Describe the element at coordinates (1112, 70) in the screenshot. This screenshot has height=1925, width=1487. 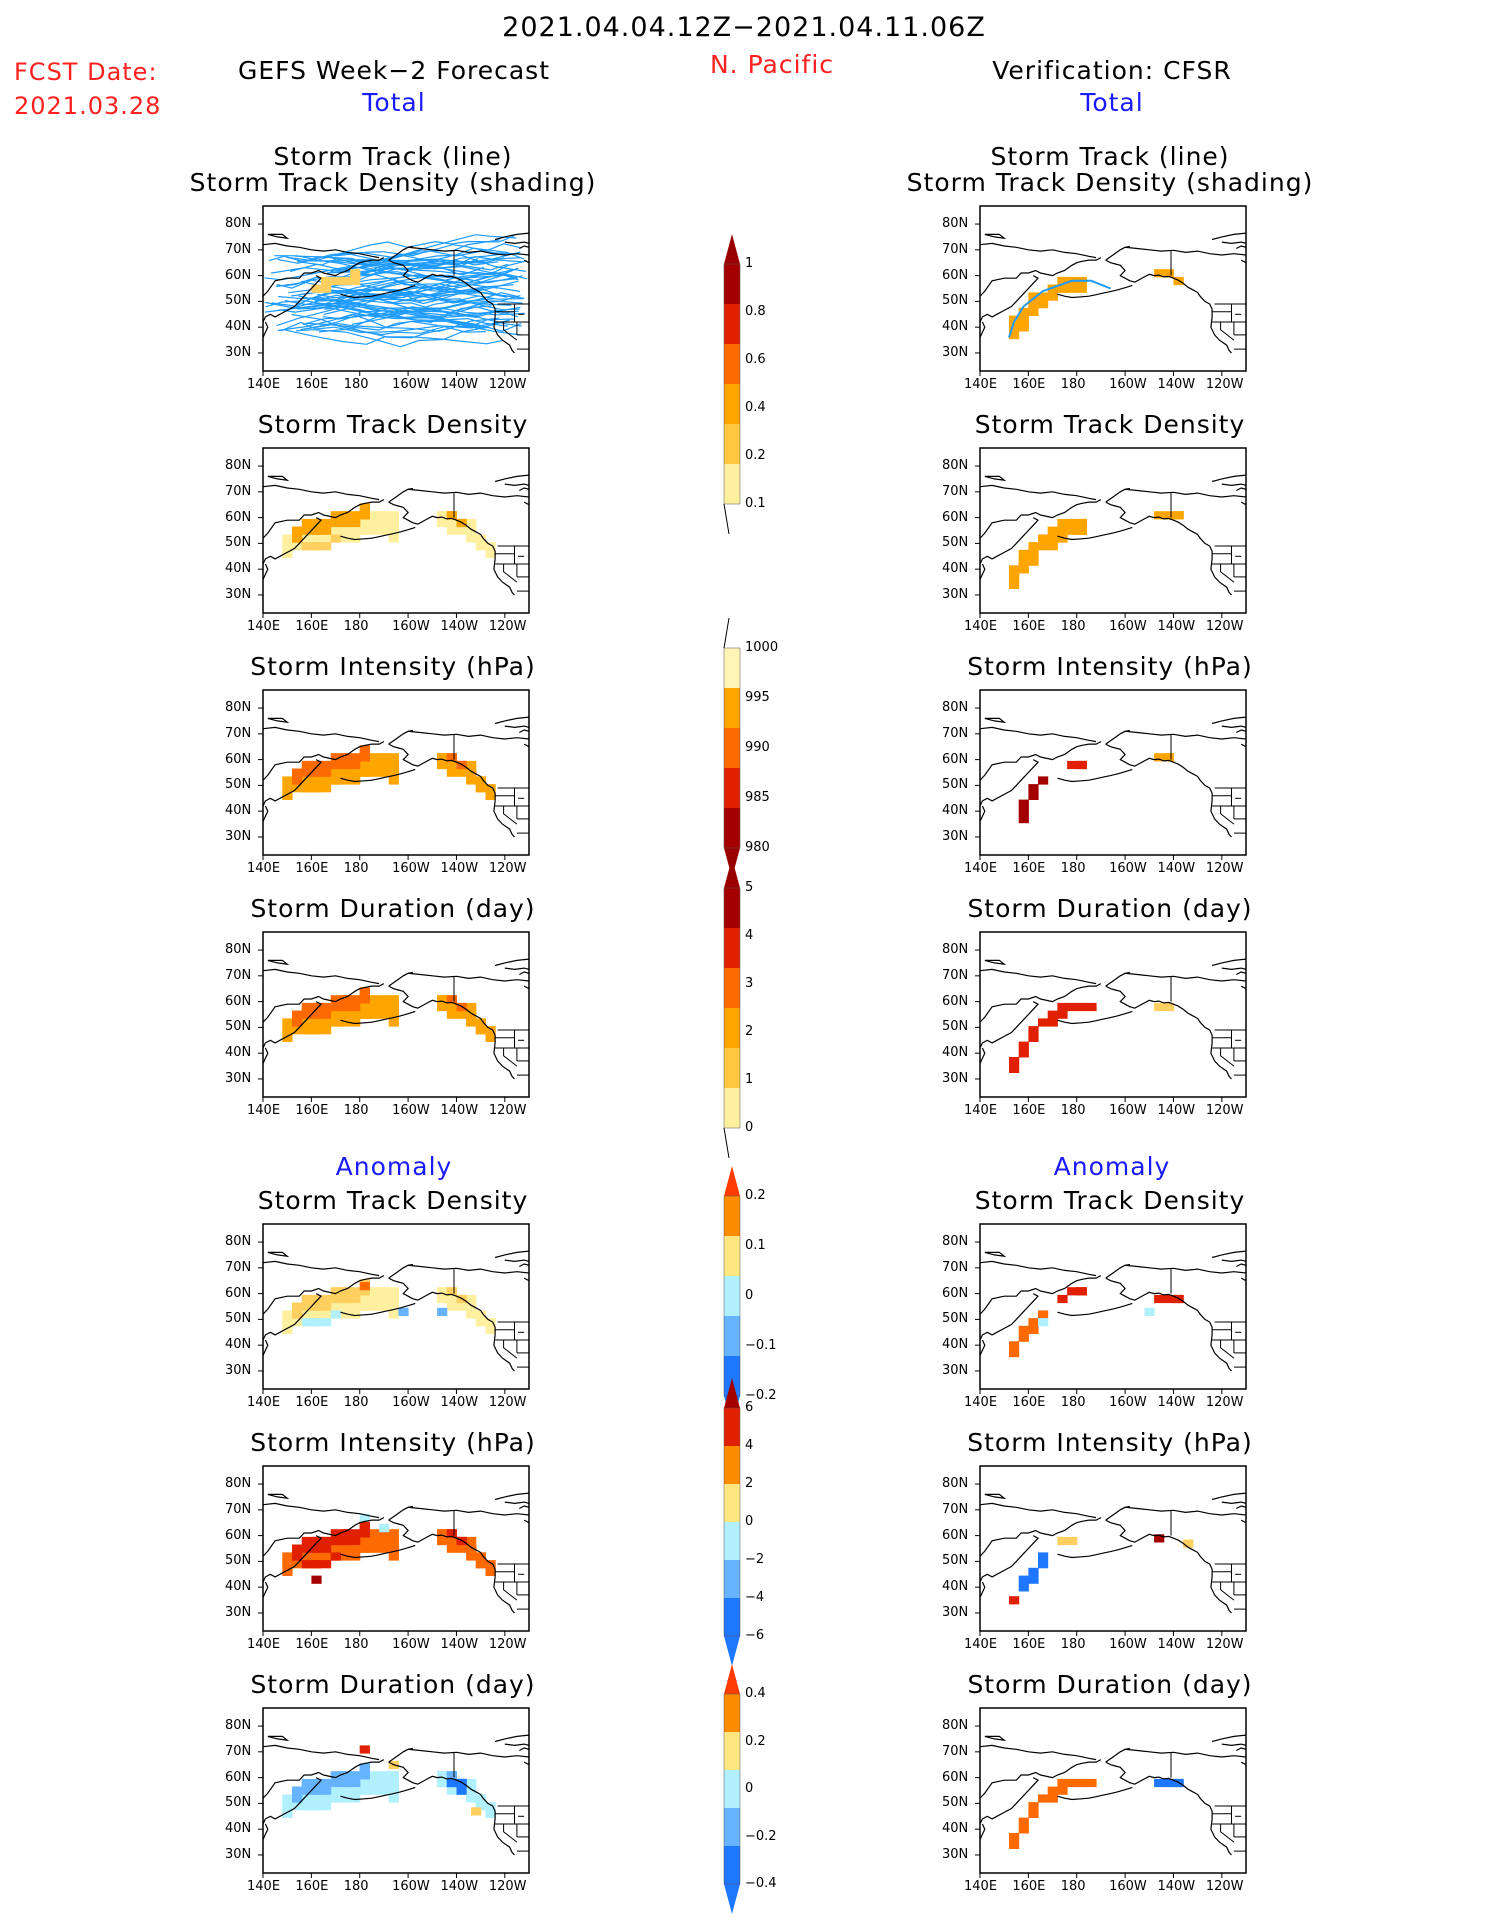
I see `right-column-title: Verification: CFSR` at that location.